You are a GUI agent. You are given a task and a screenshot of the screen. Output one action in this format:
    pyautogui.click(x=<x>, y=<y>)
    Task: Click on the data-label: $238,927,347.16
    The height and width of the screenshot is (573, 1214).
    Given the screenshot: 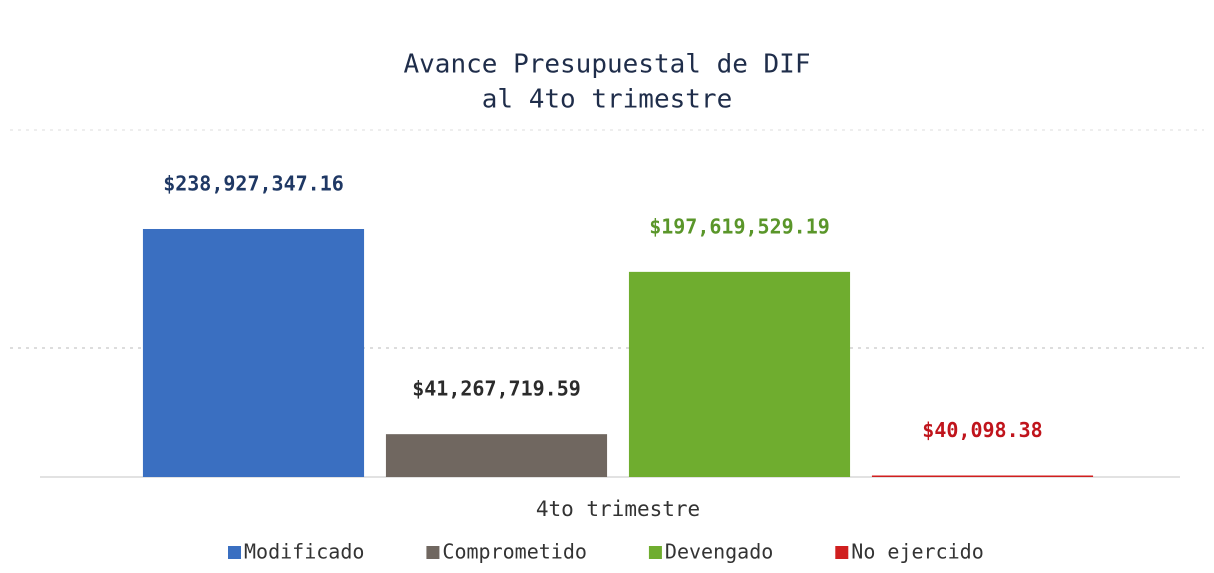 What is the action you would take?
    pyautogui.click(x=253, y=183)
    